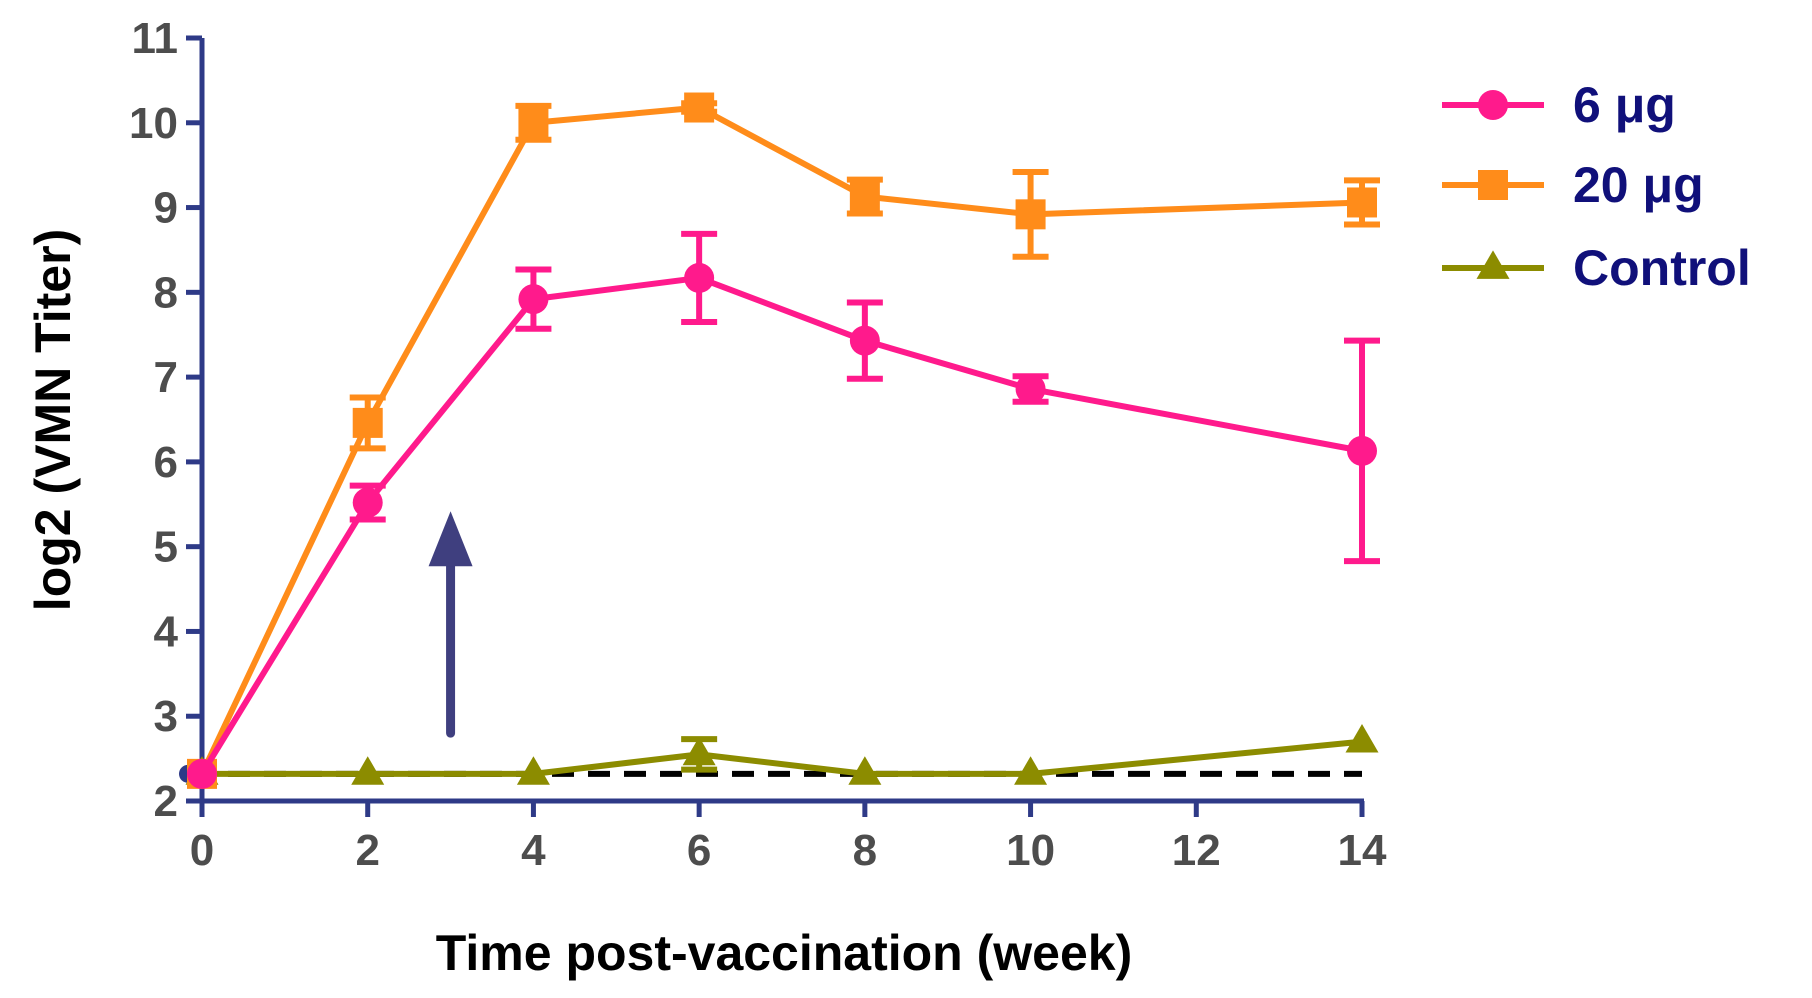 Image resolution: width=1812 pixels, height=998 pixels. I want to click on y-tick-label: 5, so click(166, 547).